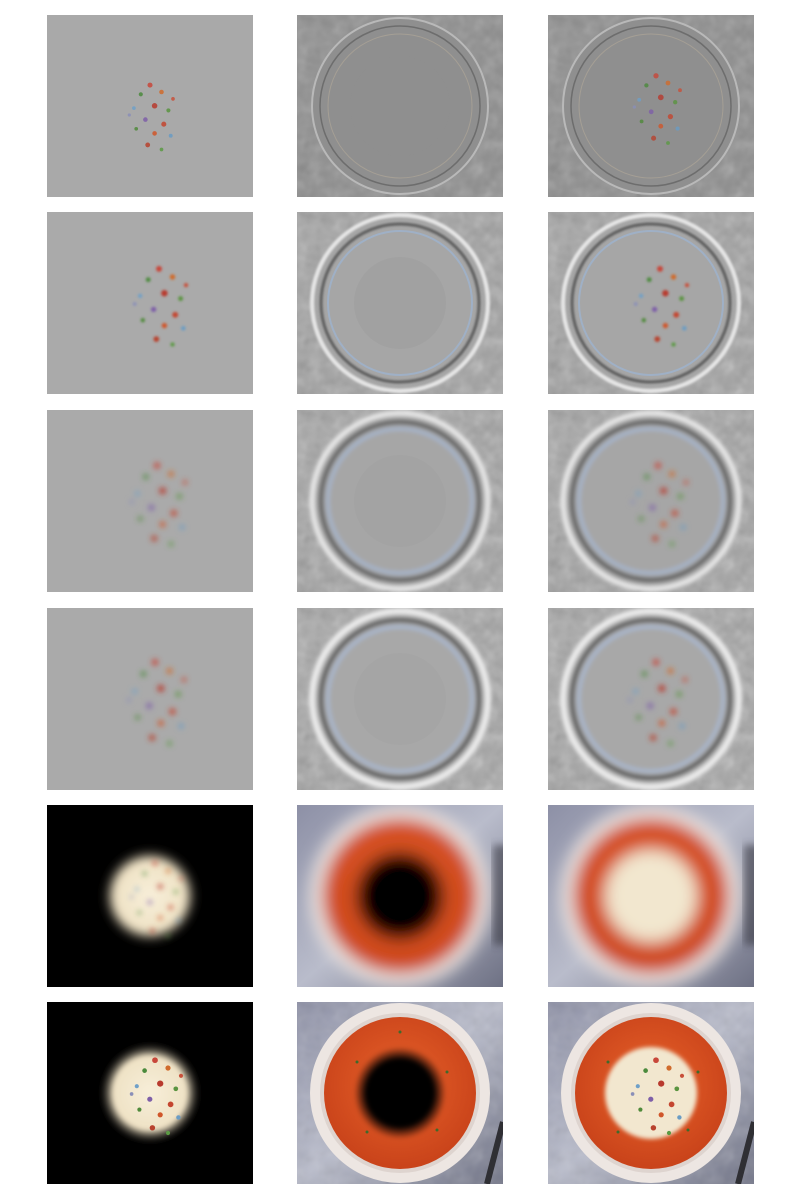  Describe the element at coordinates (400, 896) in the screenshot. I see `surround-lowpass-tile` at that location.